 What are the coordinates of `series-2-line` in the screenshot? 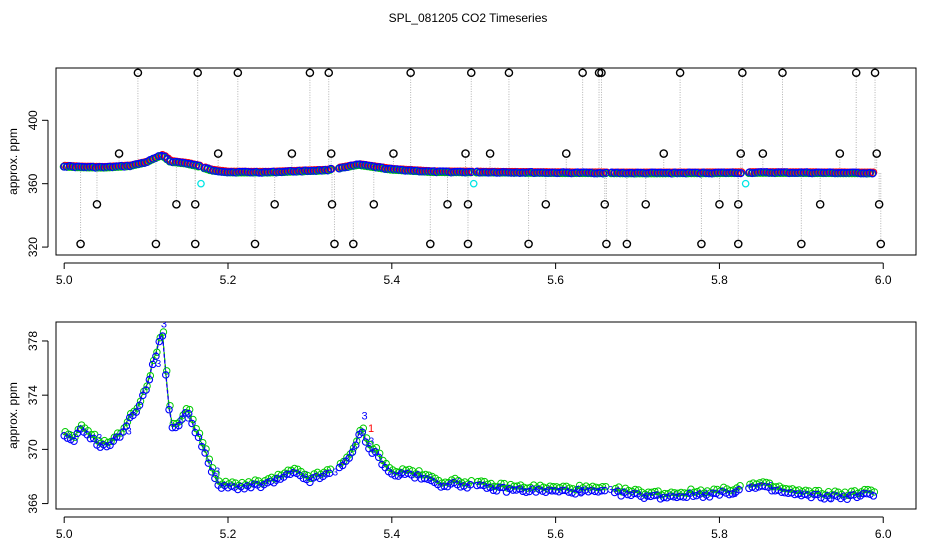 It's located at (196, 408).